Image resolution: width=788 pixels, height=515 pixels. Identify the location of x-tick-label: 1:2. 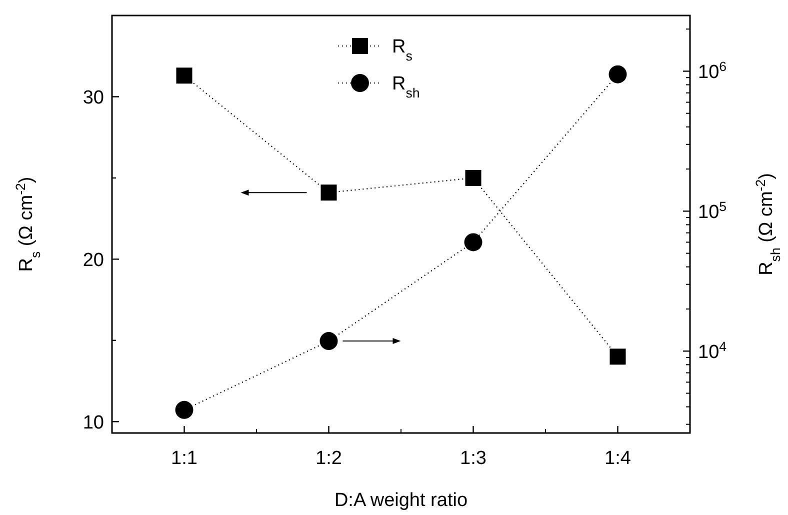
(329, 458).